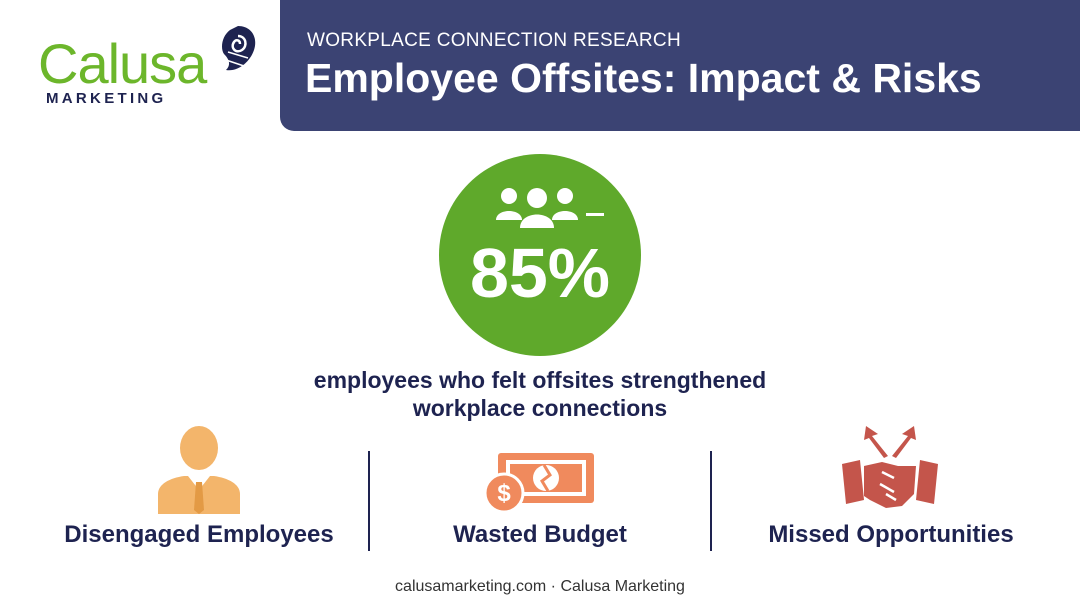 The image size is (1080, 603). What do you see at coordinates (643, 78) in the screenshot?
I see `header-title: Employee Offsites: Impact & Risks` at bounding box center [643, 78].